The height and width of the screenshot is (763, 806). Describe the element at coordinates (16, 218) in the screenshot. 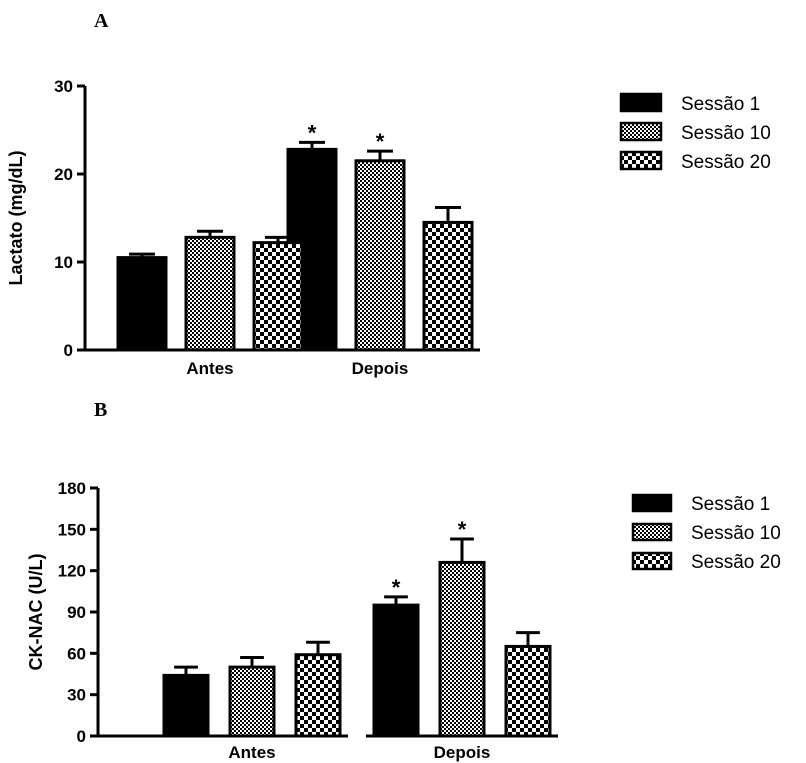

I see `y-axis-title: Lactato (mg/dL)` at that location.